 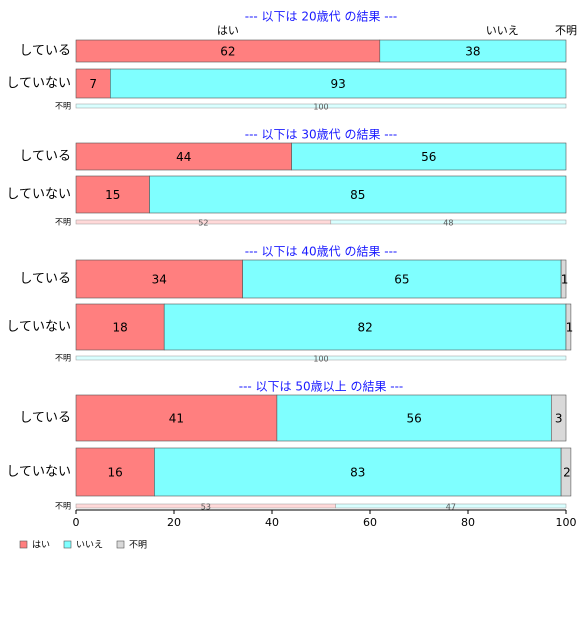 What do you see at coordinates (206, 507) in the screenshot?
I see `unknown-bar-value: 53` at bounding box center [206, 507].